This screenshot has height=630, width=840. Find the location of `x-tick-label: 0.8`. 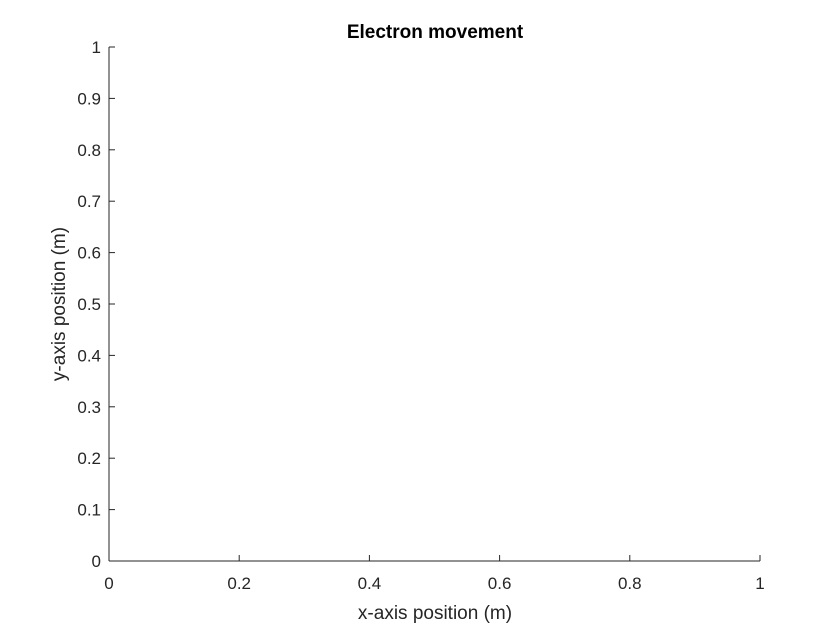

x-tick-label: 0.8 is located at coordinates (630, 583).